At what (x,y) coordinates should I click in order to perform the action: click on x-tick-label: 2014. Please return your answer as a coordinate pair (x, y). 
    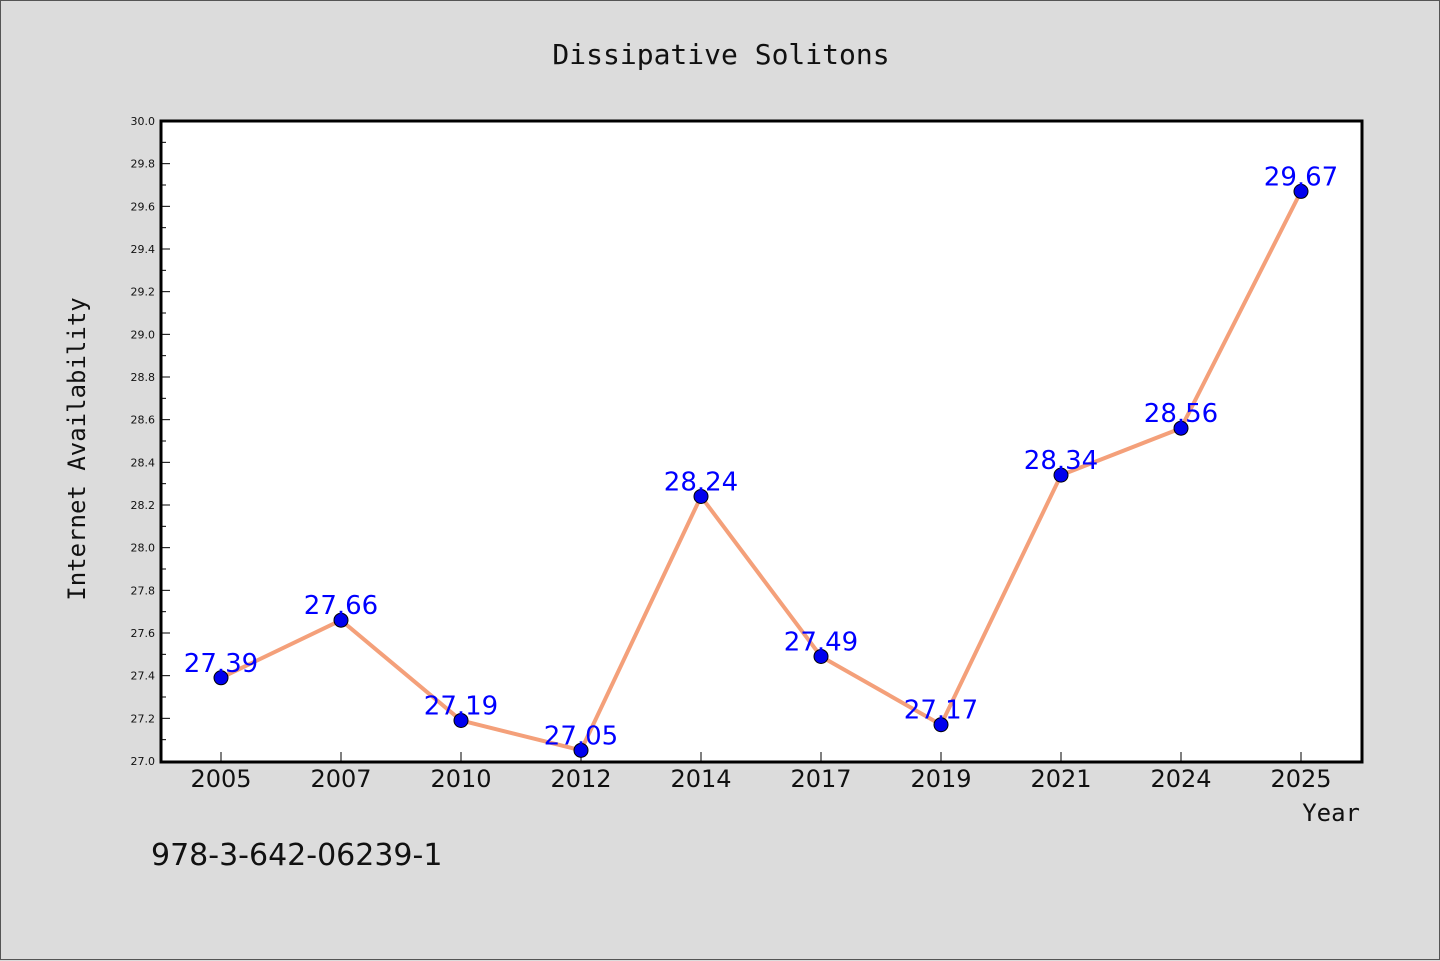
    Looking at the image, I should click on (700, 779).